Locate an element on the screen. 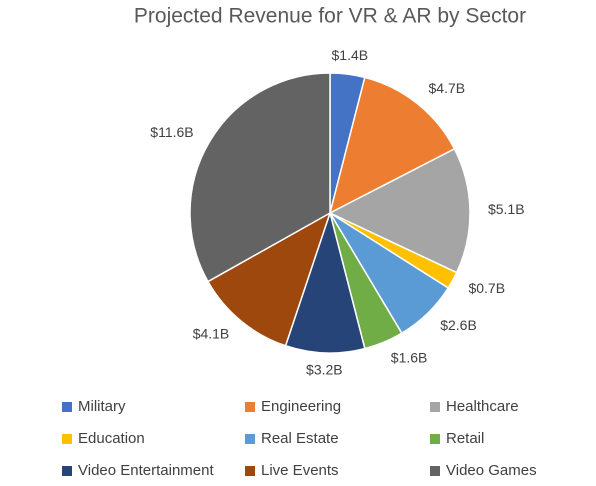  legend-label: Education is located at coordinates (111, 438).